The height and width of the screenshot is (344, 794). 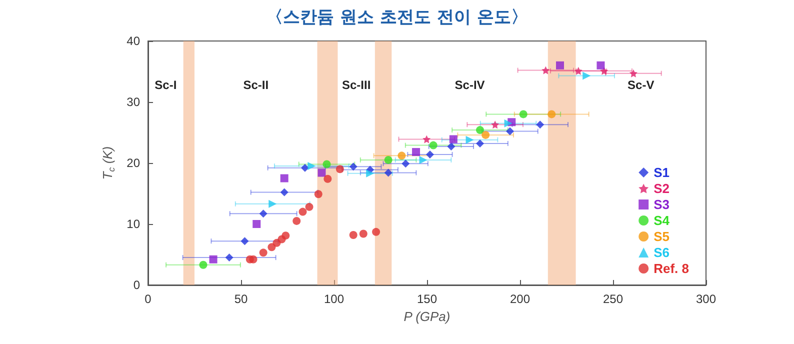 What do you see at coordinates (662, 220) in the screenshot?
I see `legend-label: S4` at bounding box center [662, 220].